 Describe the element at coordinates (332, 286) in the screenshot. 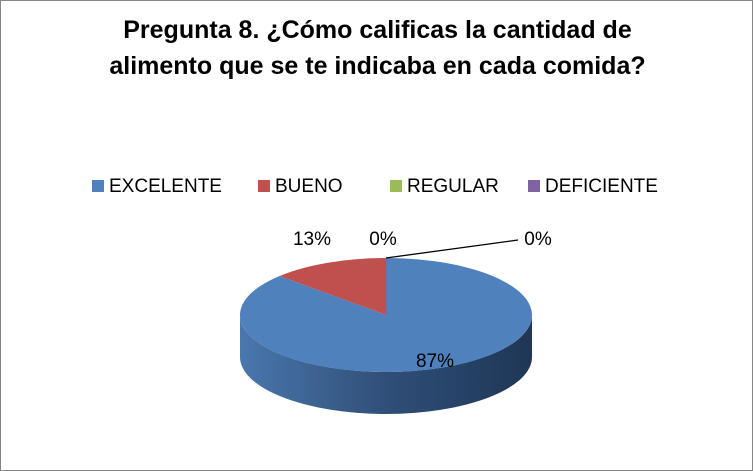

I see `slice` at that location.